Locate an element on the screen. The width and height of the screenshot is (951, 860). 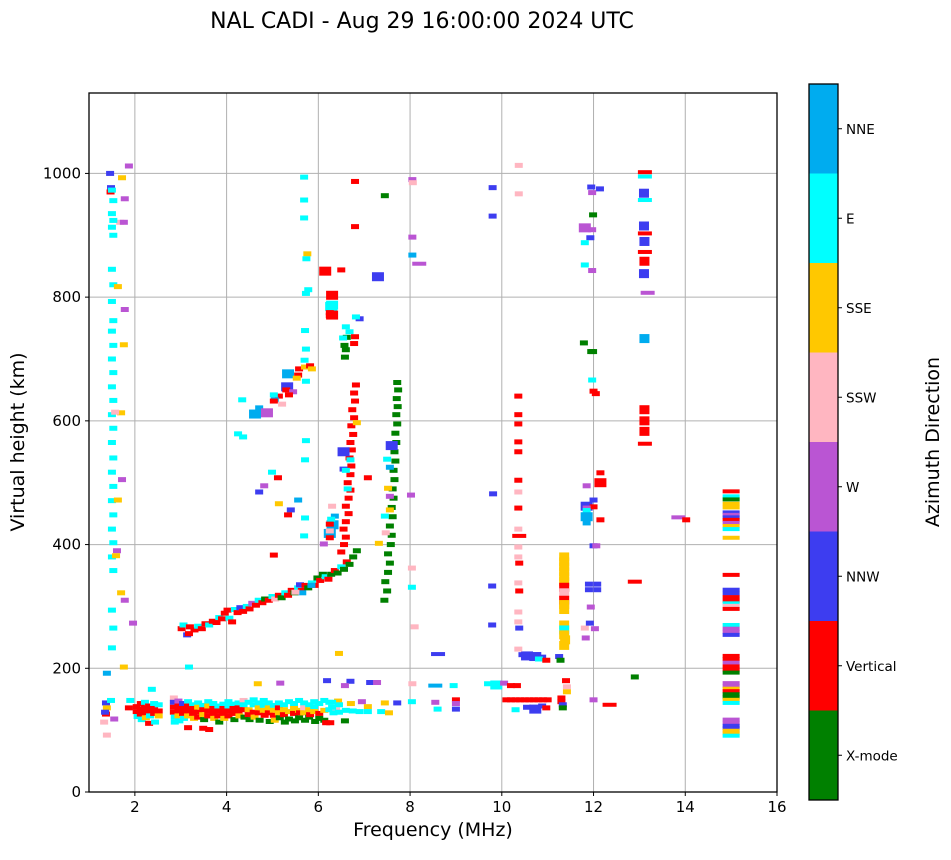
x-tick-label: 8 is located at coordinates (410, 807).